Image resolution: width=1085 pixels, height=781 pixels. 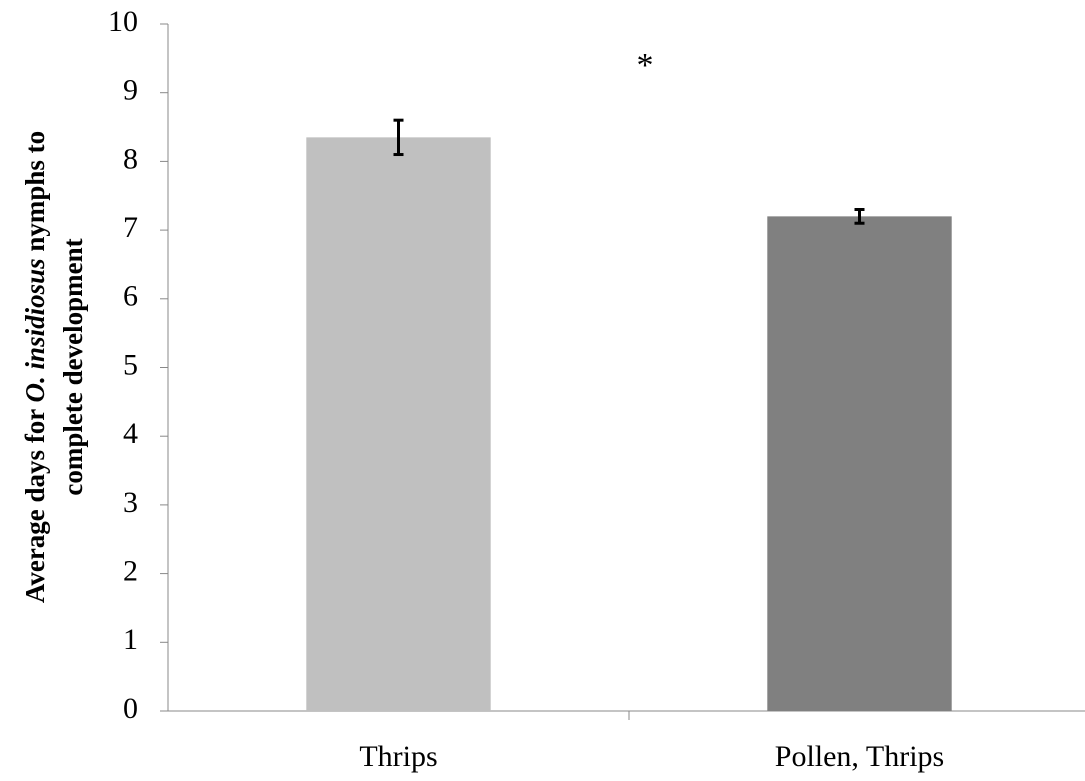 I want to click on x-tick-label: Thrips, so click(x=398, y=756).